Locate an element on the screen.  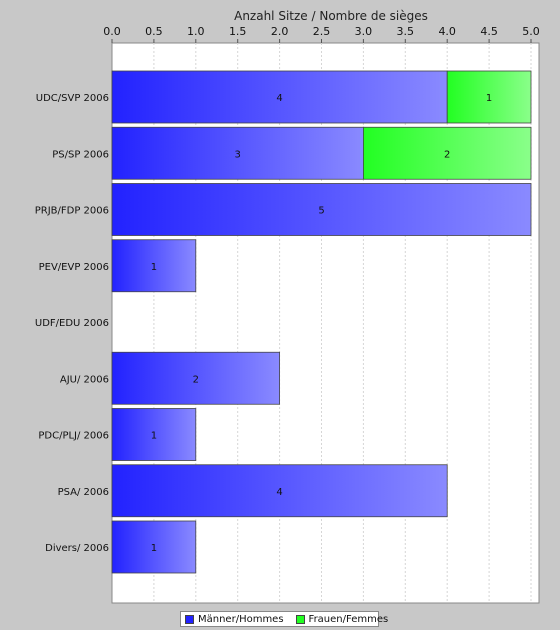
x-tick-label: 5.0 is located at coordinates (531, 31).